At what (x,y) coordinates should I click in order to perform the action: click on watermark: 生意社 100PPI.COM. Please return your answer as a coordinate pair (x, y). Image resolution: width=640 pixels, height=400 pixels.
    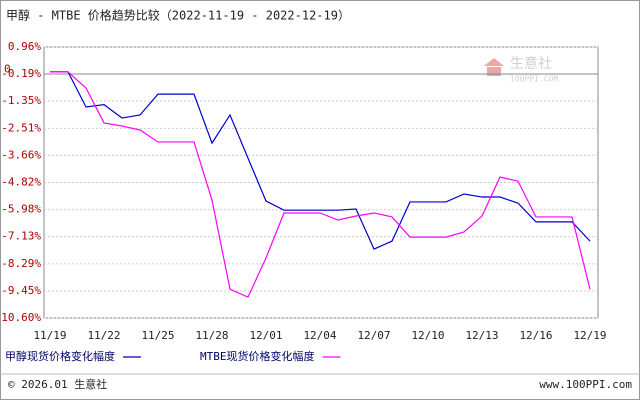
    Looking at the image, I should click on (521, 69).